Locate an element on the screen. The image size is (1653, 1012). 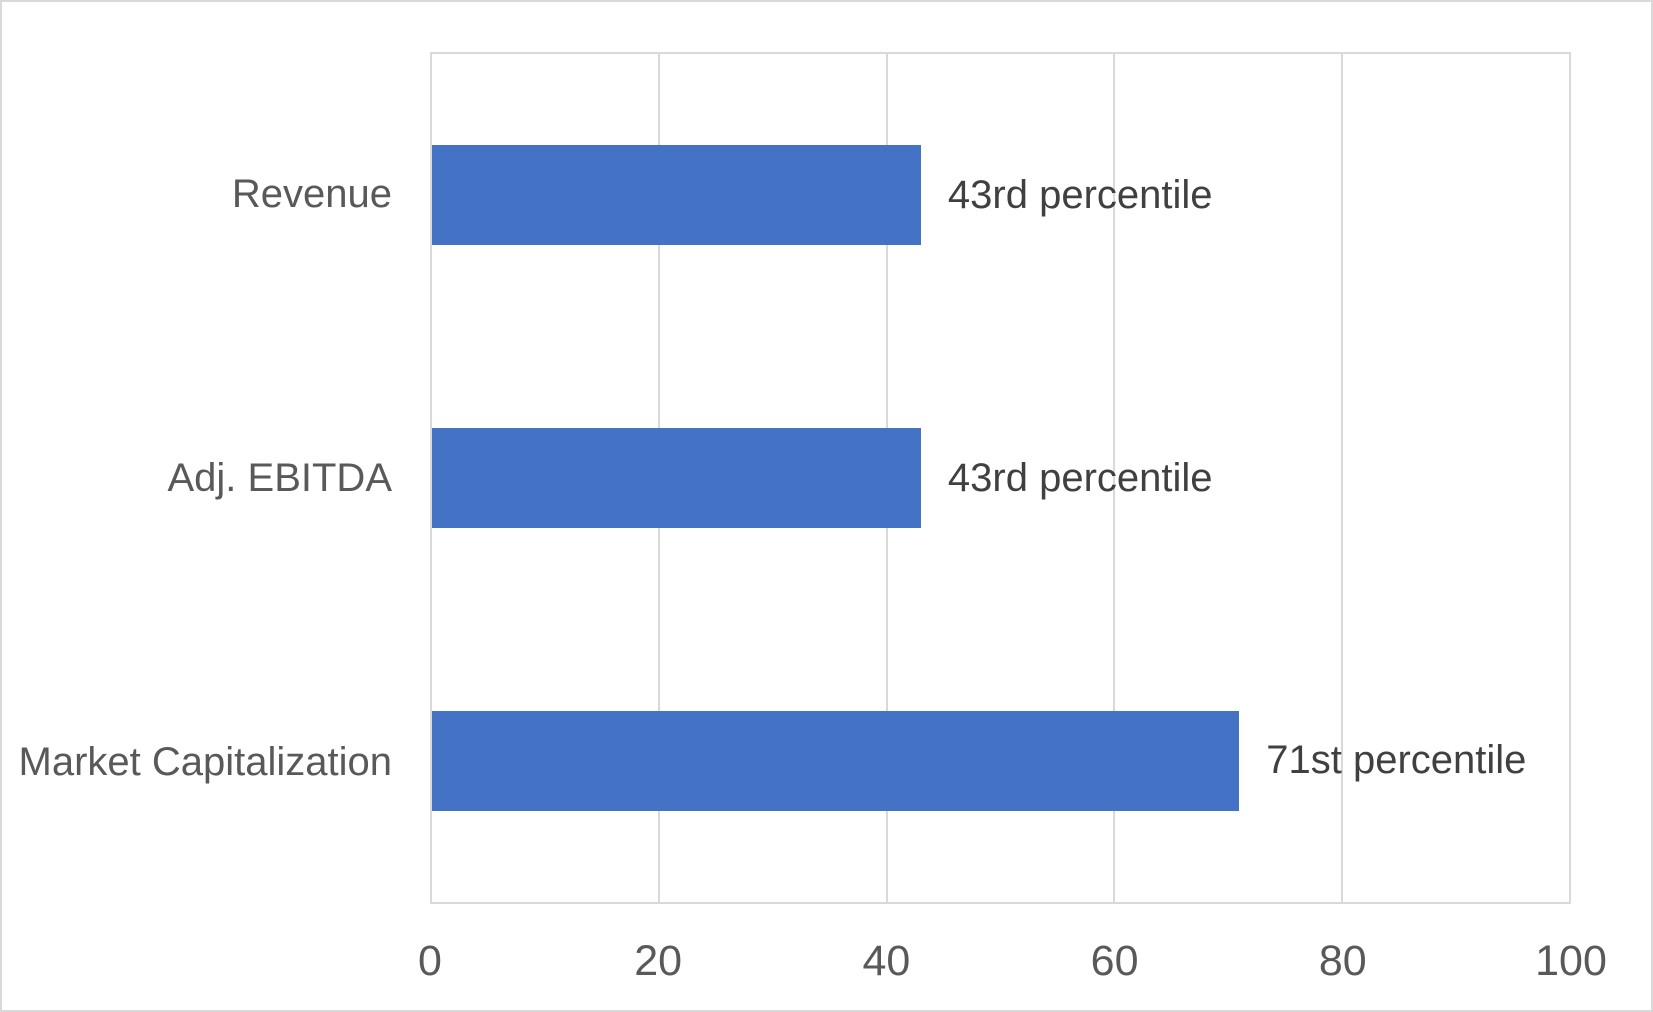
x-tick-100: 100 is located at coordinates (1571, 961).